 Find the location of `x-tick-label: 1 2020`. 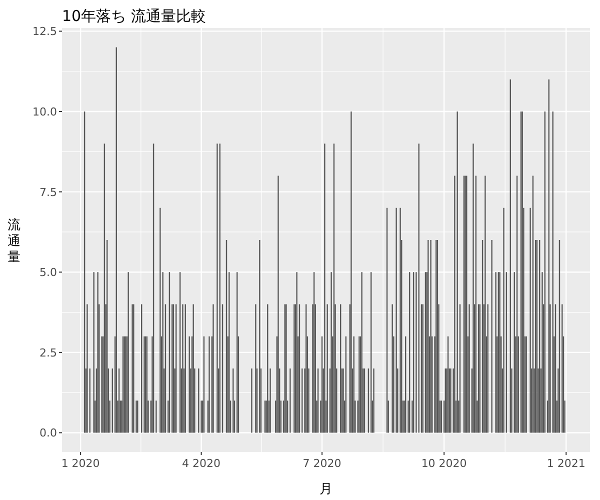

x-tick-label: 1 2020 is located at coordinates (80, 463).